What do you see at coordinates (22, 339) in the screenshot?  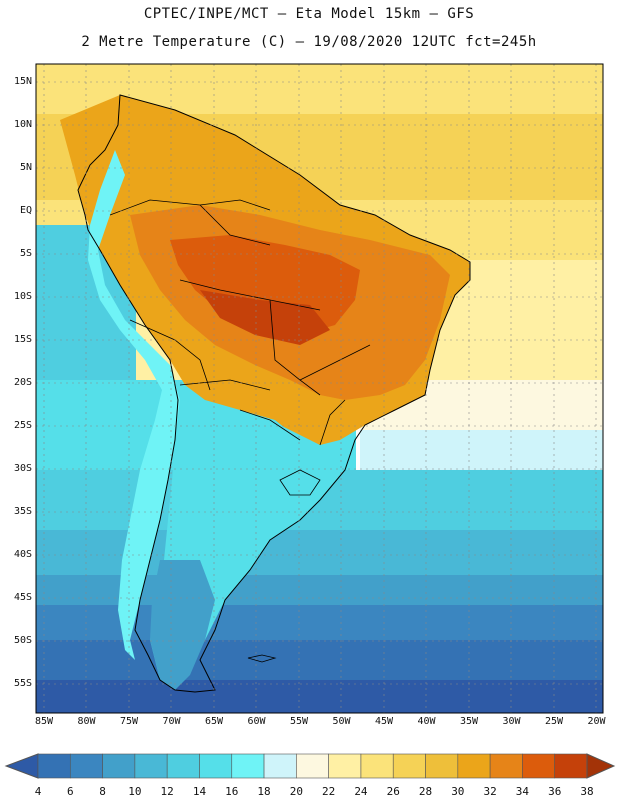 I see `lat-label: 15S` at bounding box center [22, 339].